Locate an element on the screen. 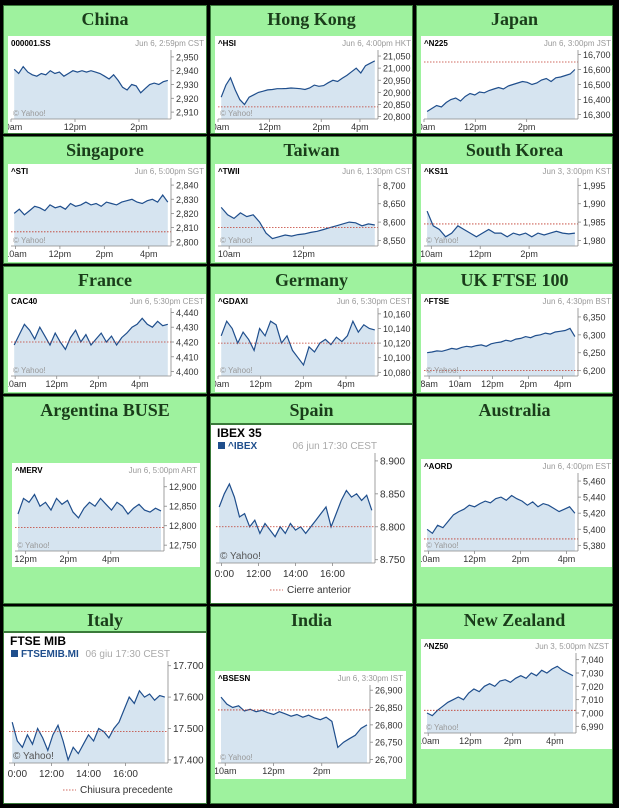 The width and height of the screenshot is (619, 808). y-tick-label: 12,850 is located at coordinates (183, 507).